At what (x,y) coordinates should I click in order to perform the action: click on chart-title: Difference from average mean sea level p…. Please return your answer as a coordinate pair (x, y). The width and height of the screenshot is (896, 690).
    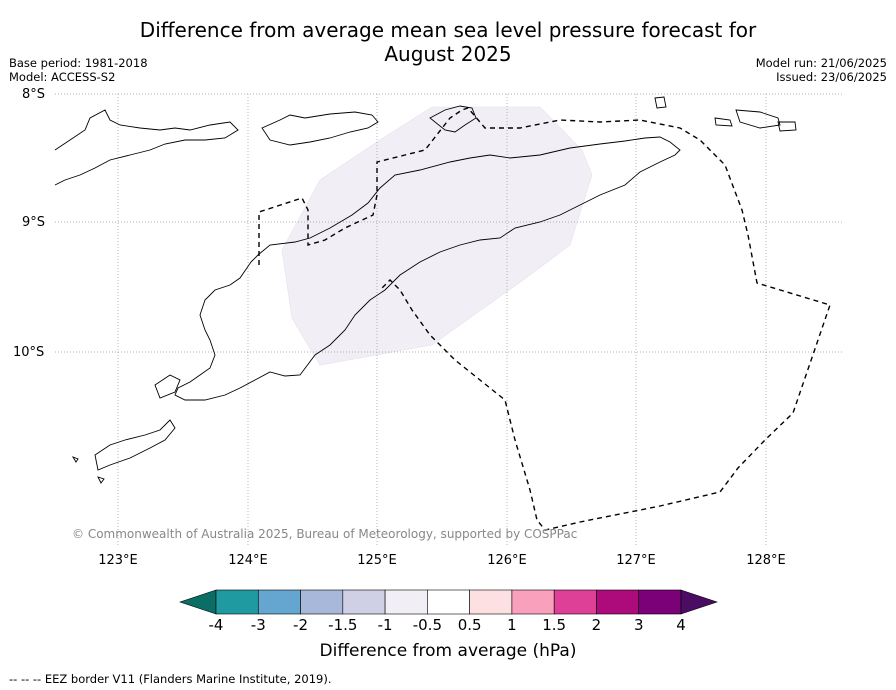
    Looking at the image, I should click on (448, 42).